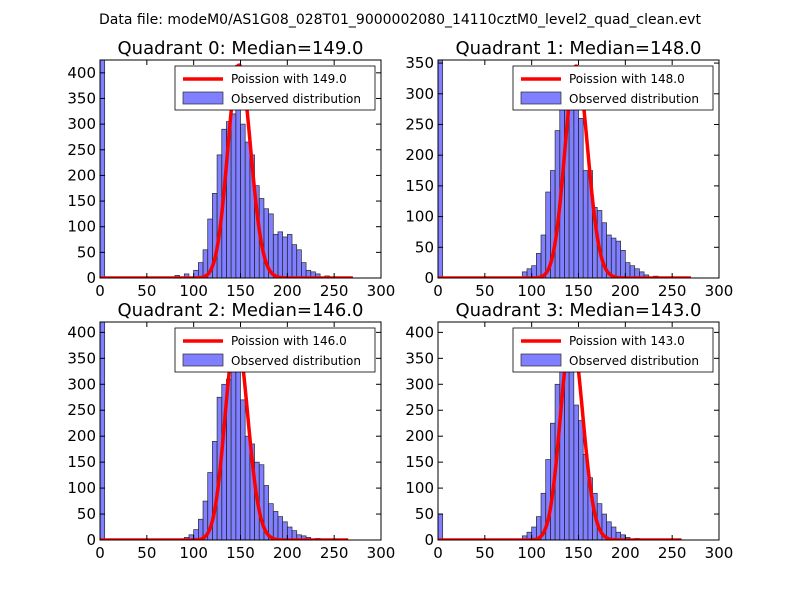 Image resolution: width=800 pixels, height=600 pixels. I want to click on quadrant-3-legend: Poission with 143.0 Observed distribution, so click(613, 350).